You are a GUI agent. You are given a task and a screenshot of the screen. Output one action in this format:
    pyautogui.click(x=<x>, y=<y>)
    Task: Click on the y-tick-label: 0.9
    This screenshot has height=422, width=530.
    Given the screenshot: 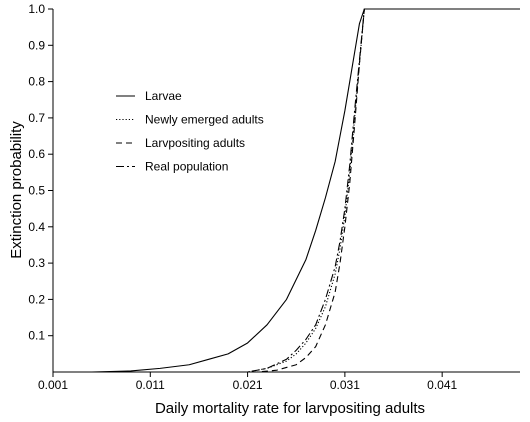 What is the action you would take?
    pyautogui.click(x=36, y=45)
    